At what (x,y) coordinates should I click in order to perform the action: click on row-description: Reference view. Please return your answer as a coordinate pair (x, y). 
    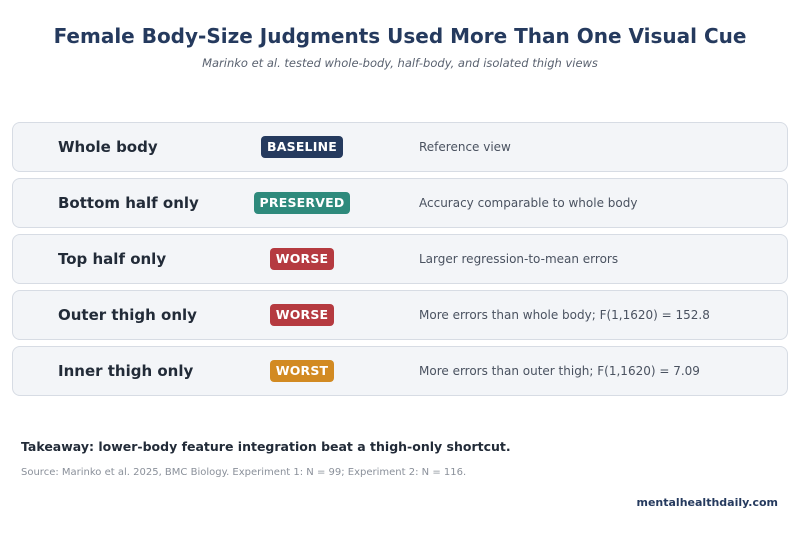
    Looking at the image, I should click on (465, 147).